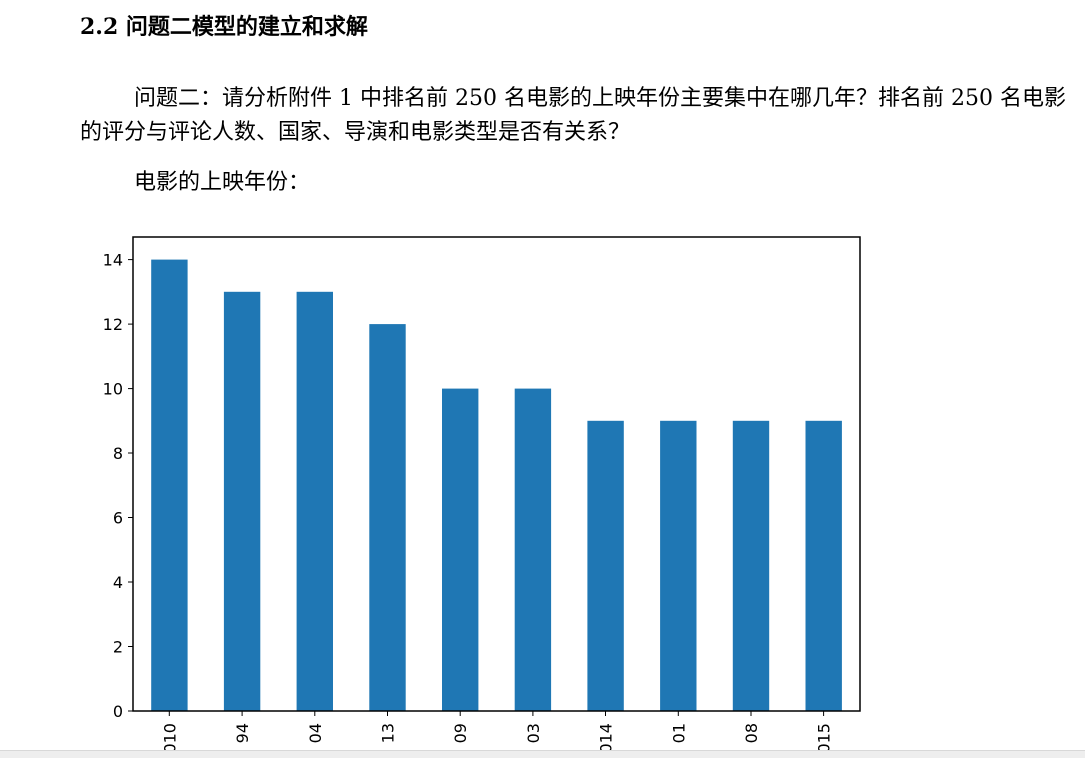  Describe the element at coordinates (118, 582) in the screenshot. I see `y-tick-label-2: 4` at that location.